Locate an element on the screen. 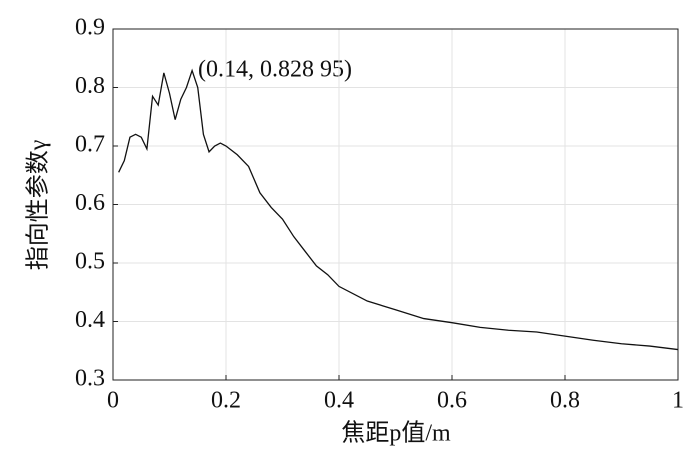 This screenshot has width=700, height=449. y-axis-label: 指向性参数γ is located at coordinates (38, 204).